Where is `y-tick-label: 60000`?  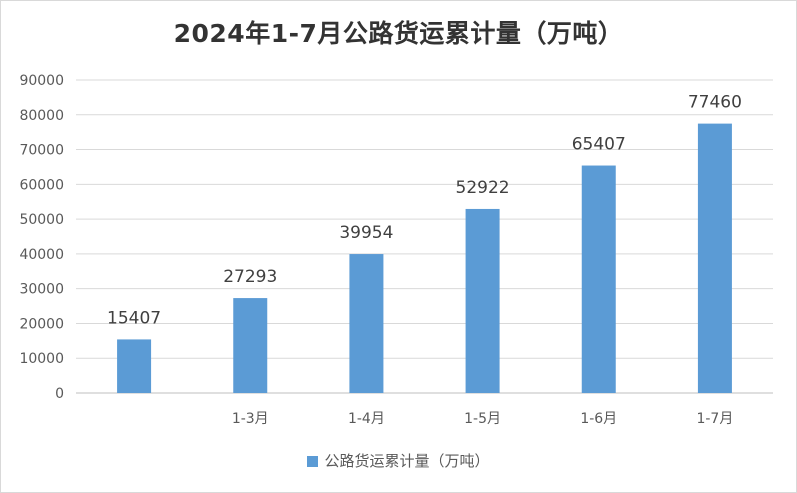 y-tick-label: 60000 is located at coordinates (41, 185).